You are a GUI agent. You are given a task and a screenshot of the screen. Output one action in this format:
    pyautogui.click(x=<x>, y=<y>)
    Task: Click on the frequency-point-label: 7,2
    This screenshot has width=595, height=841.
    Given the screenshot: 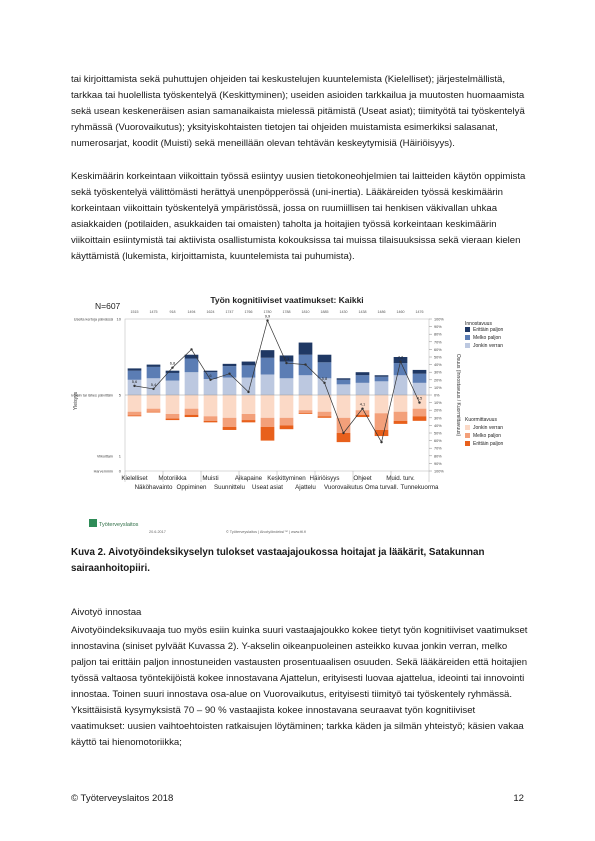 What is the action you would take?
    pyautogui.click(x=401, y=357)
    